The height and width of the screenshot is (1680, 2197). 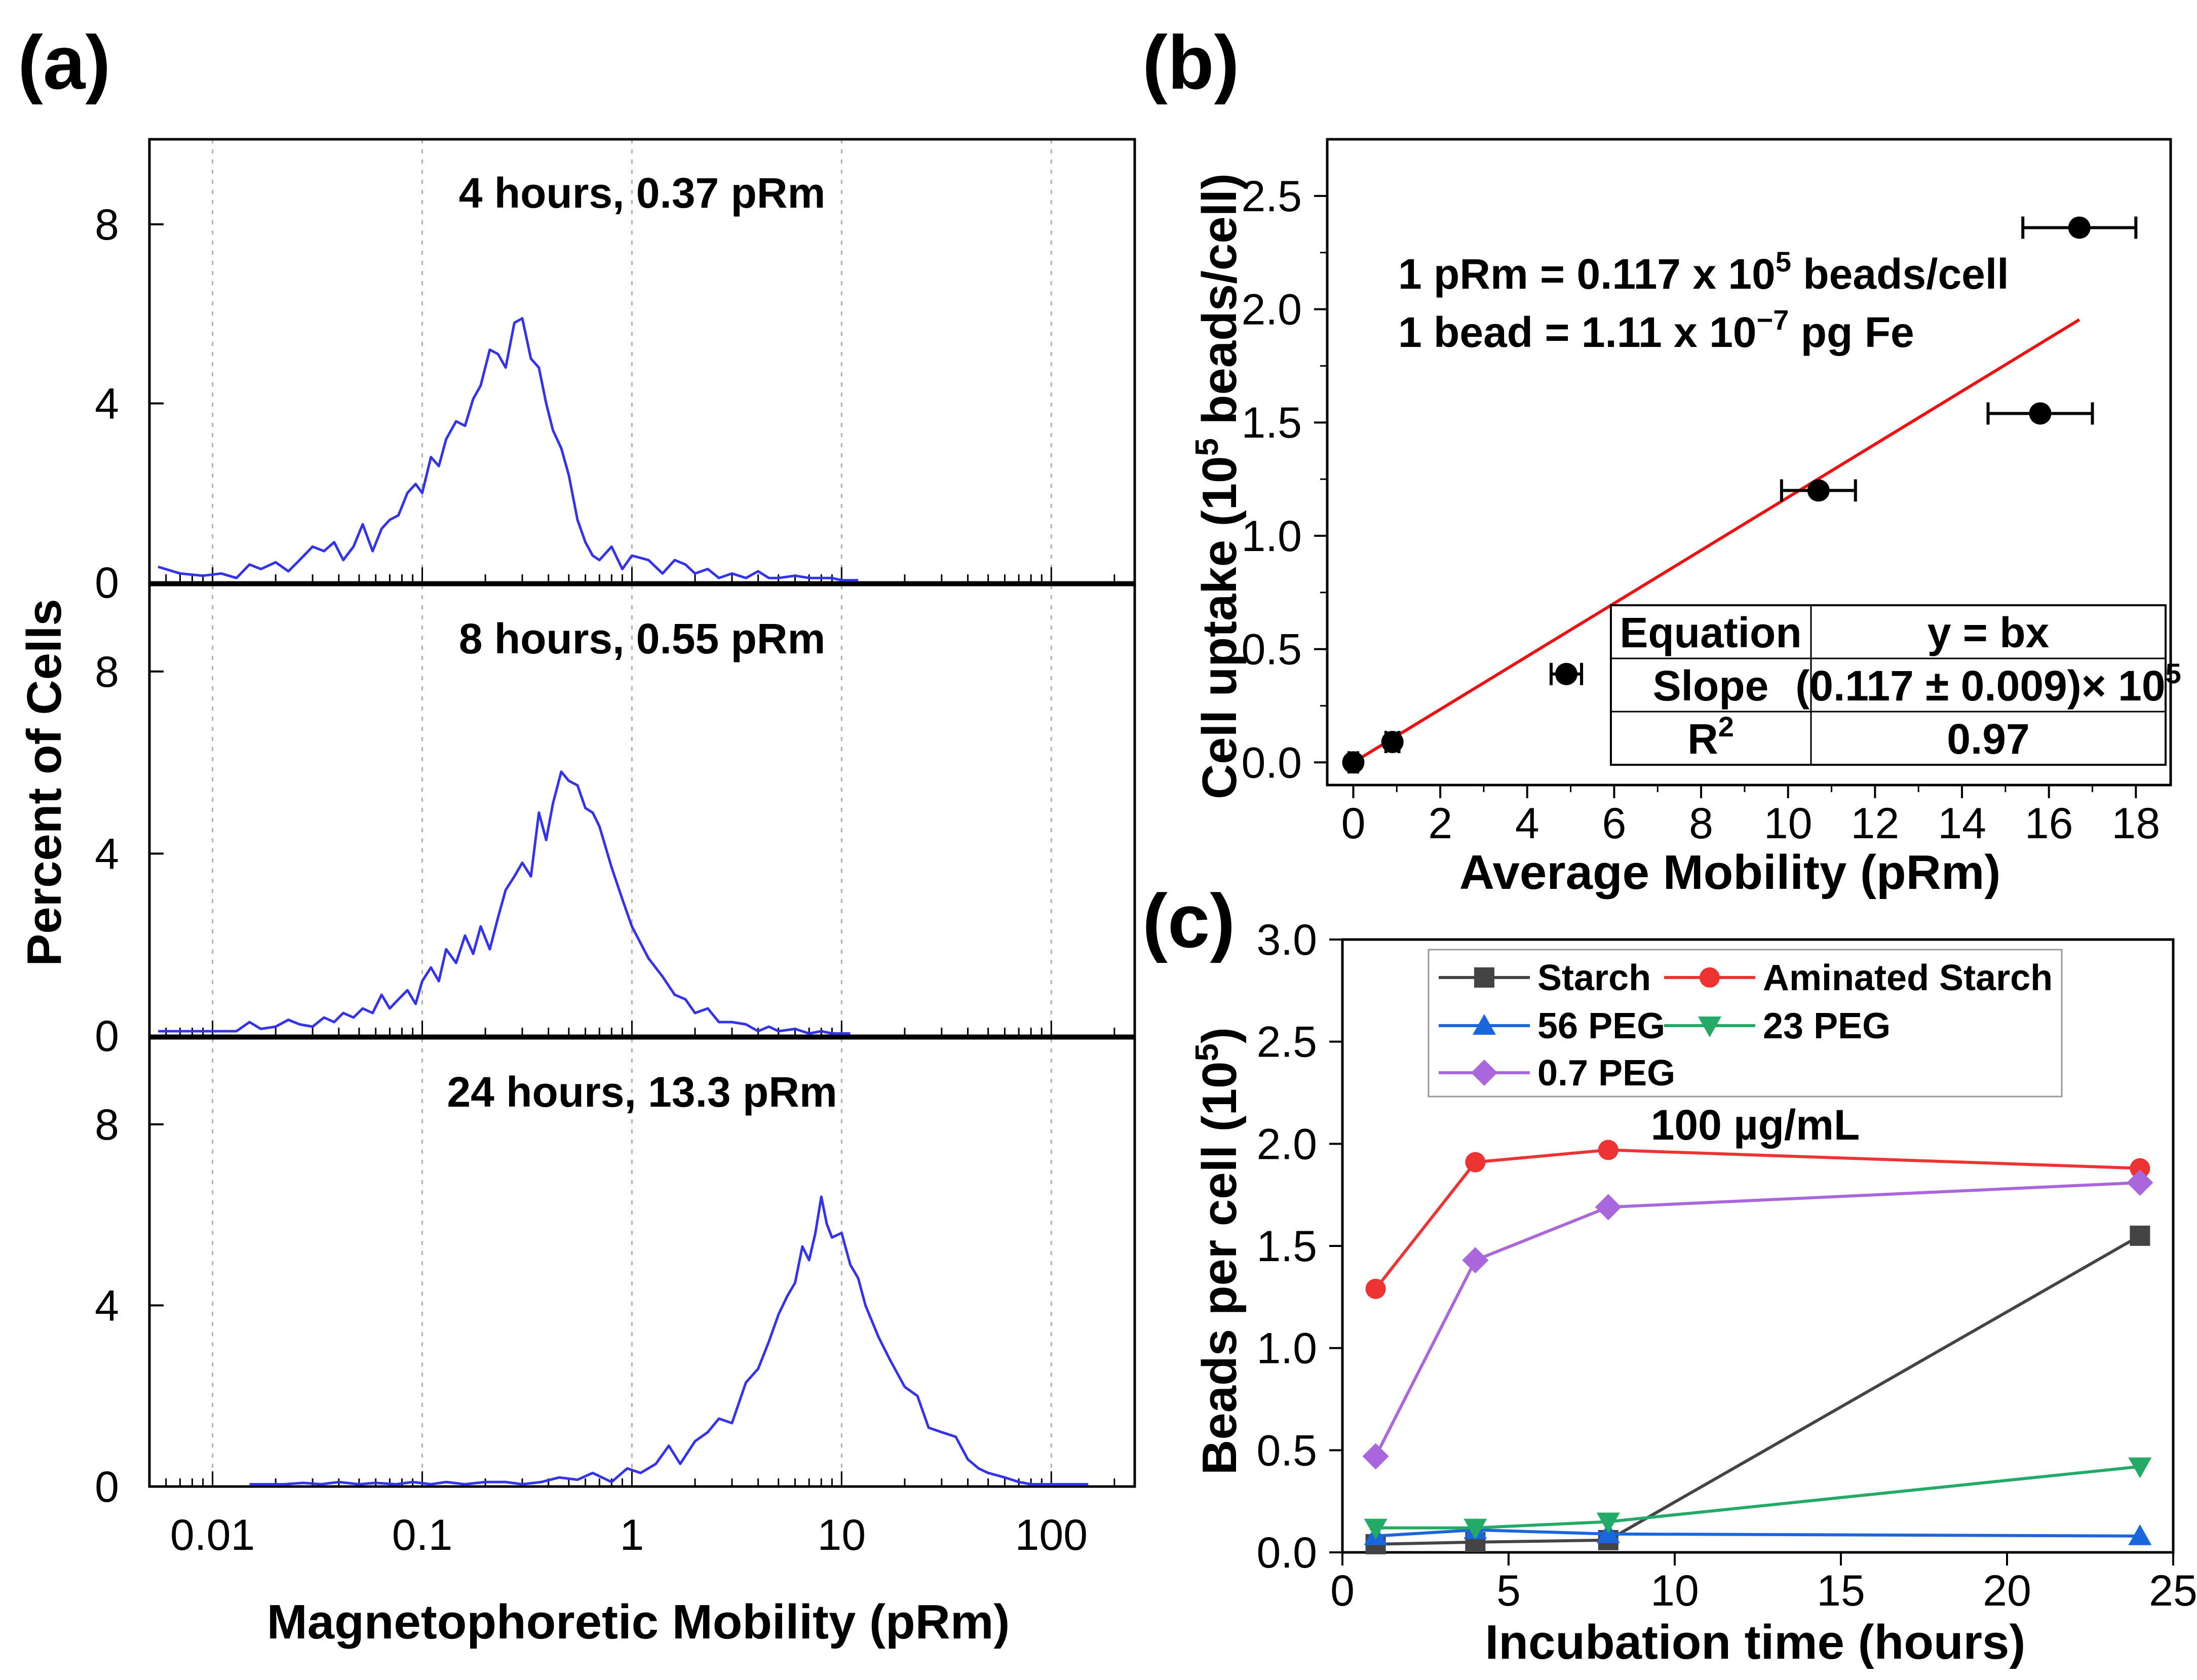 What do you see at coordinates (1716, 541) in the screenshot?
I see `fit-line` at bounding box center [1716, 541].